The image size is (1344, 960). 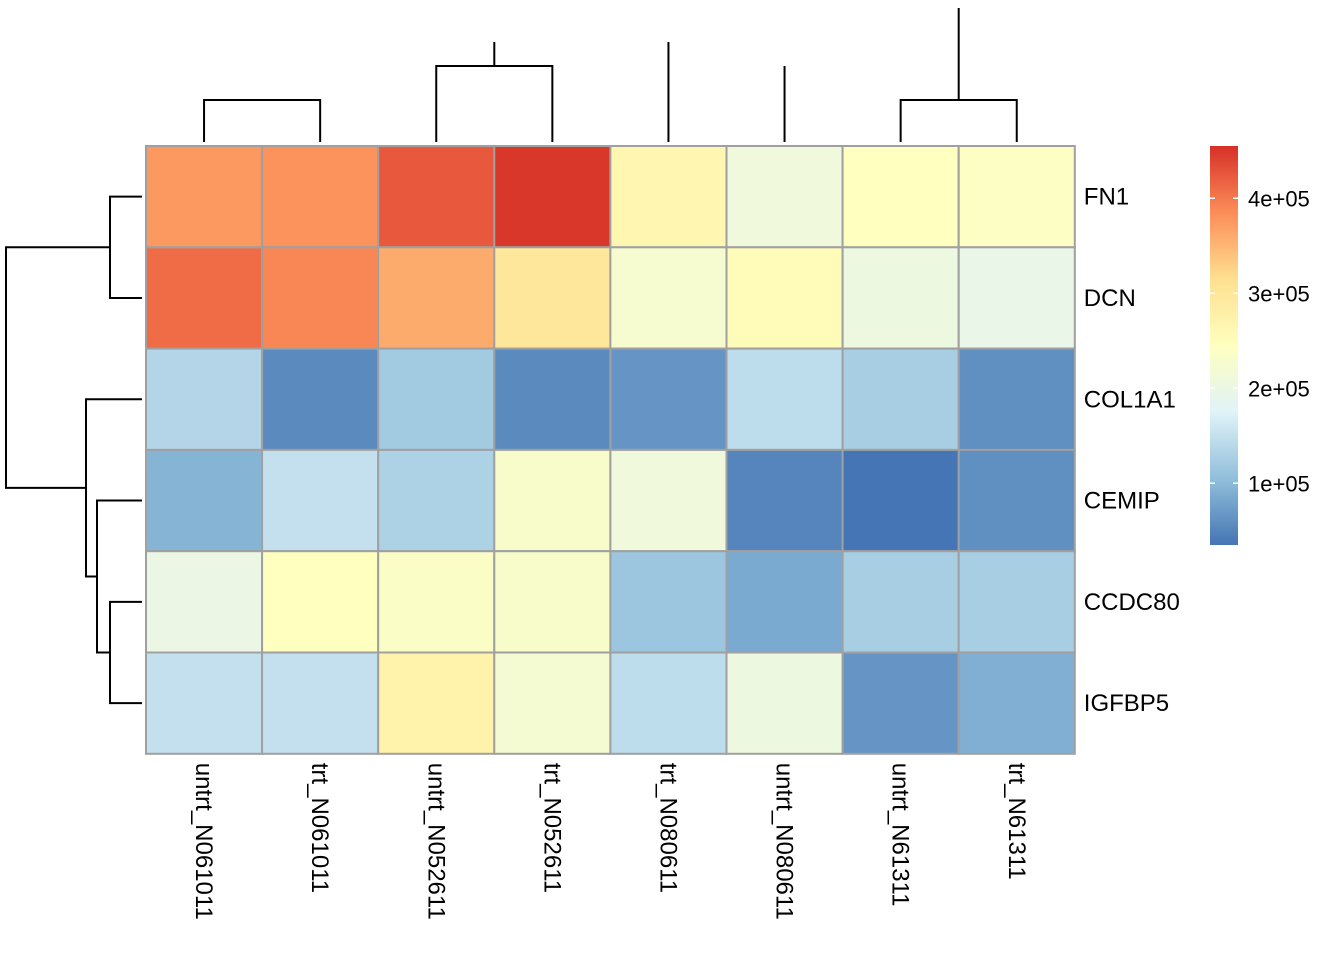 What do you see at coordinates (1130, 399) in the screenshot?
I see `row-label: COL1A1` at bounding box center [1130, 399].